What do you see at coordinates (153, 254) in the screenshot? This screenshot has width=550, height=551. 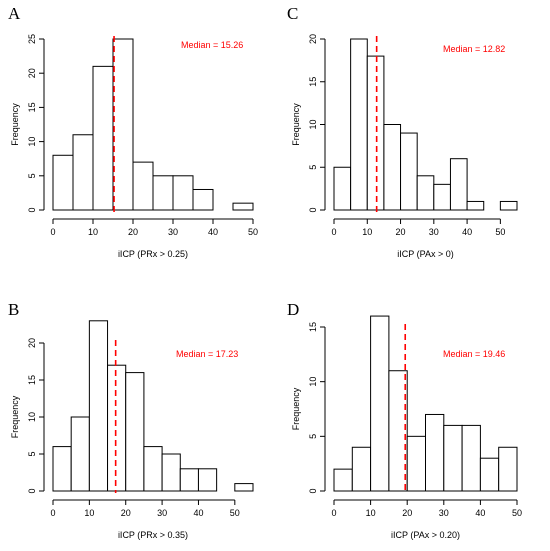 I see `x-axis-label: iICP (PRx > 0.25)` at bounding box center [153, 254].